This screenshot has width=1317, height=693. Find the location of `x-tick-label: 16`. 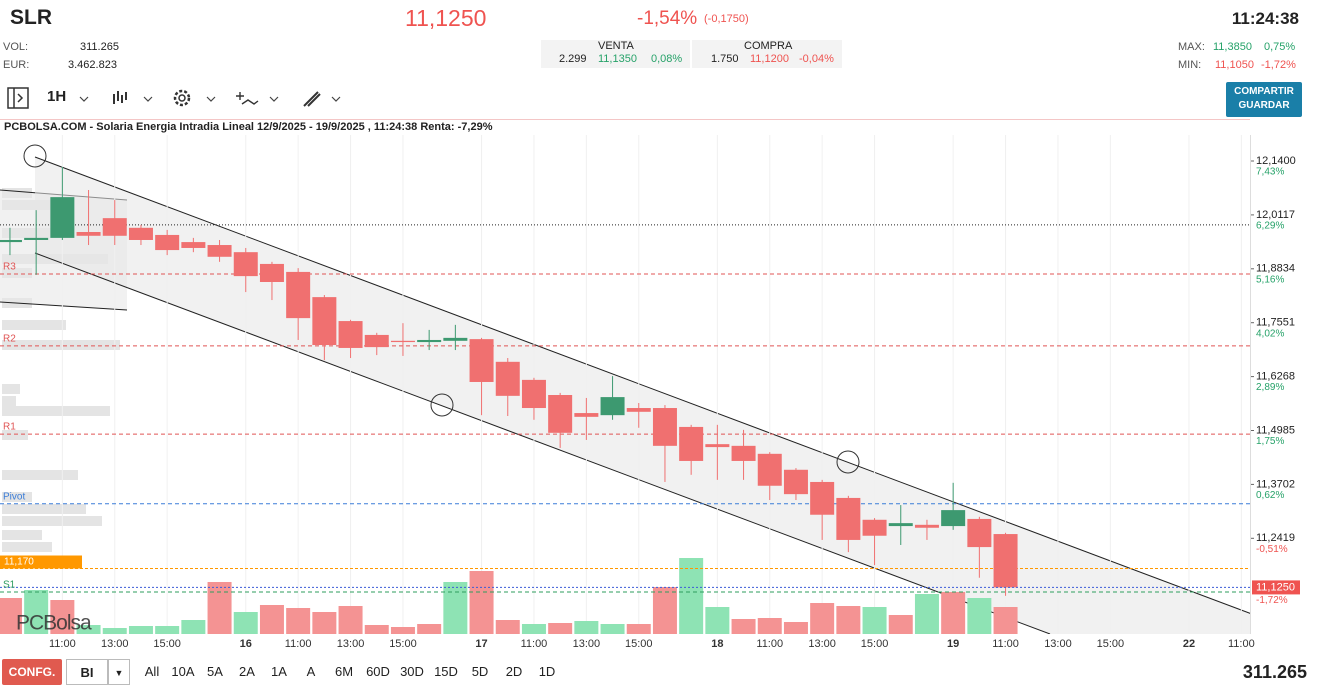

x-tick-label: 16 is located at coordinates (246, 644).